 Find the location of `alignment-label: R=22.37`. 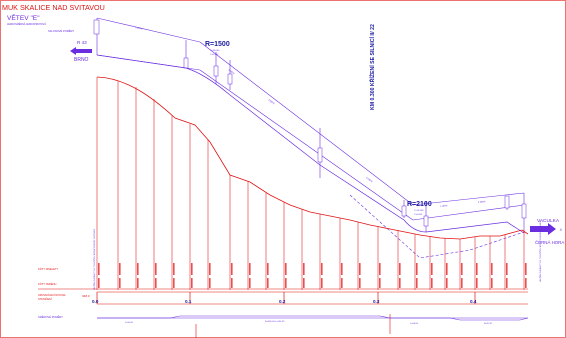

alignment-label: R=22.37 is located at coordinates (488, 324).